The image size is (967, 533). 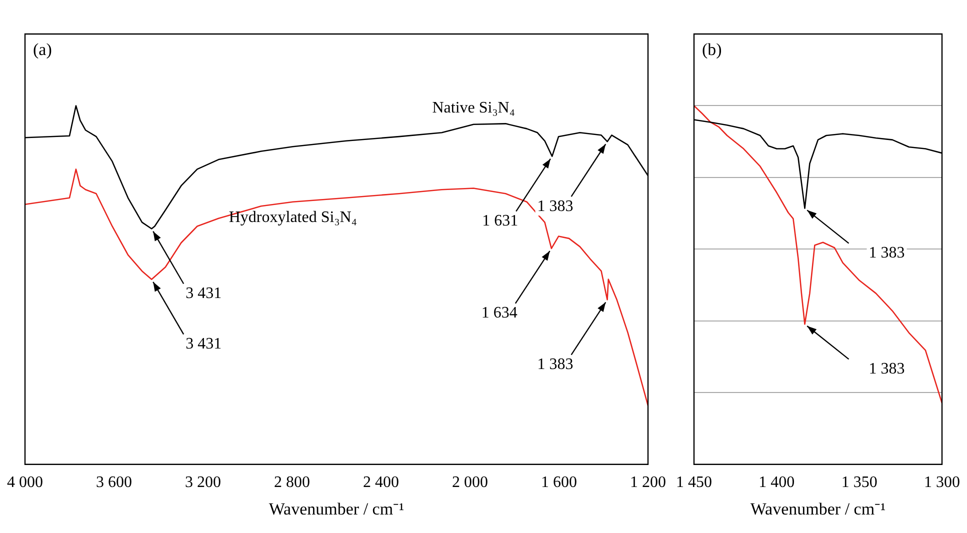 What do you see at coordinates (712, 49) in the screenshot?
I see `chart-title: (b)` at bounding box center [712, 49].